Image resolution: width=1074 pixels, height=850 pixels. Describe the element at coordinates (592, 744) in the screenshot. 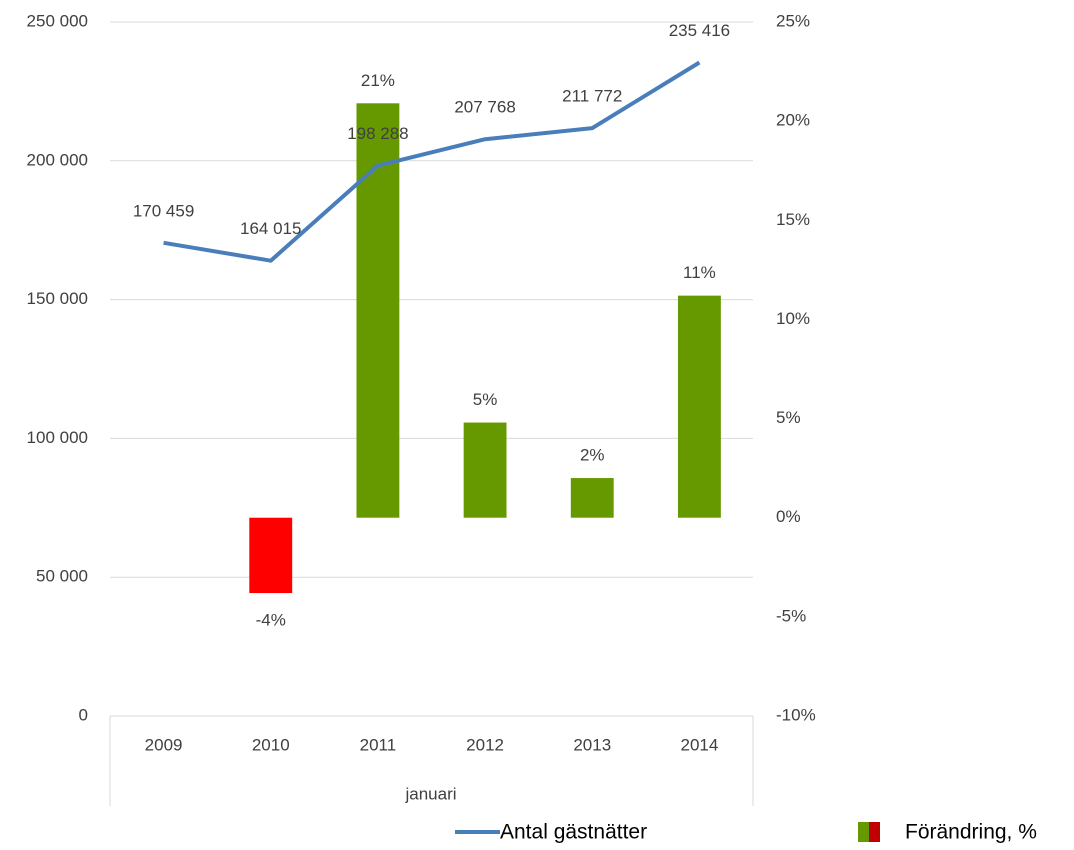

I see `x-tick-label: 2013` at that location.